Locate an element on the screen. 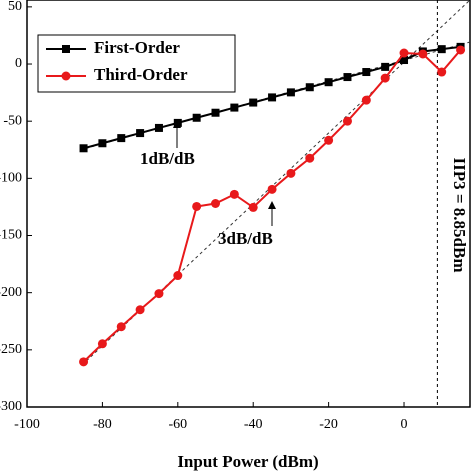 The image size is (474, 474). x-tick-label: -100 is located at coordinates (27, 424).